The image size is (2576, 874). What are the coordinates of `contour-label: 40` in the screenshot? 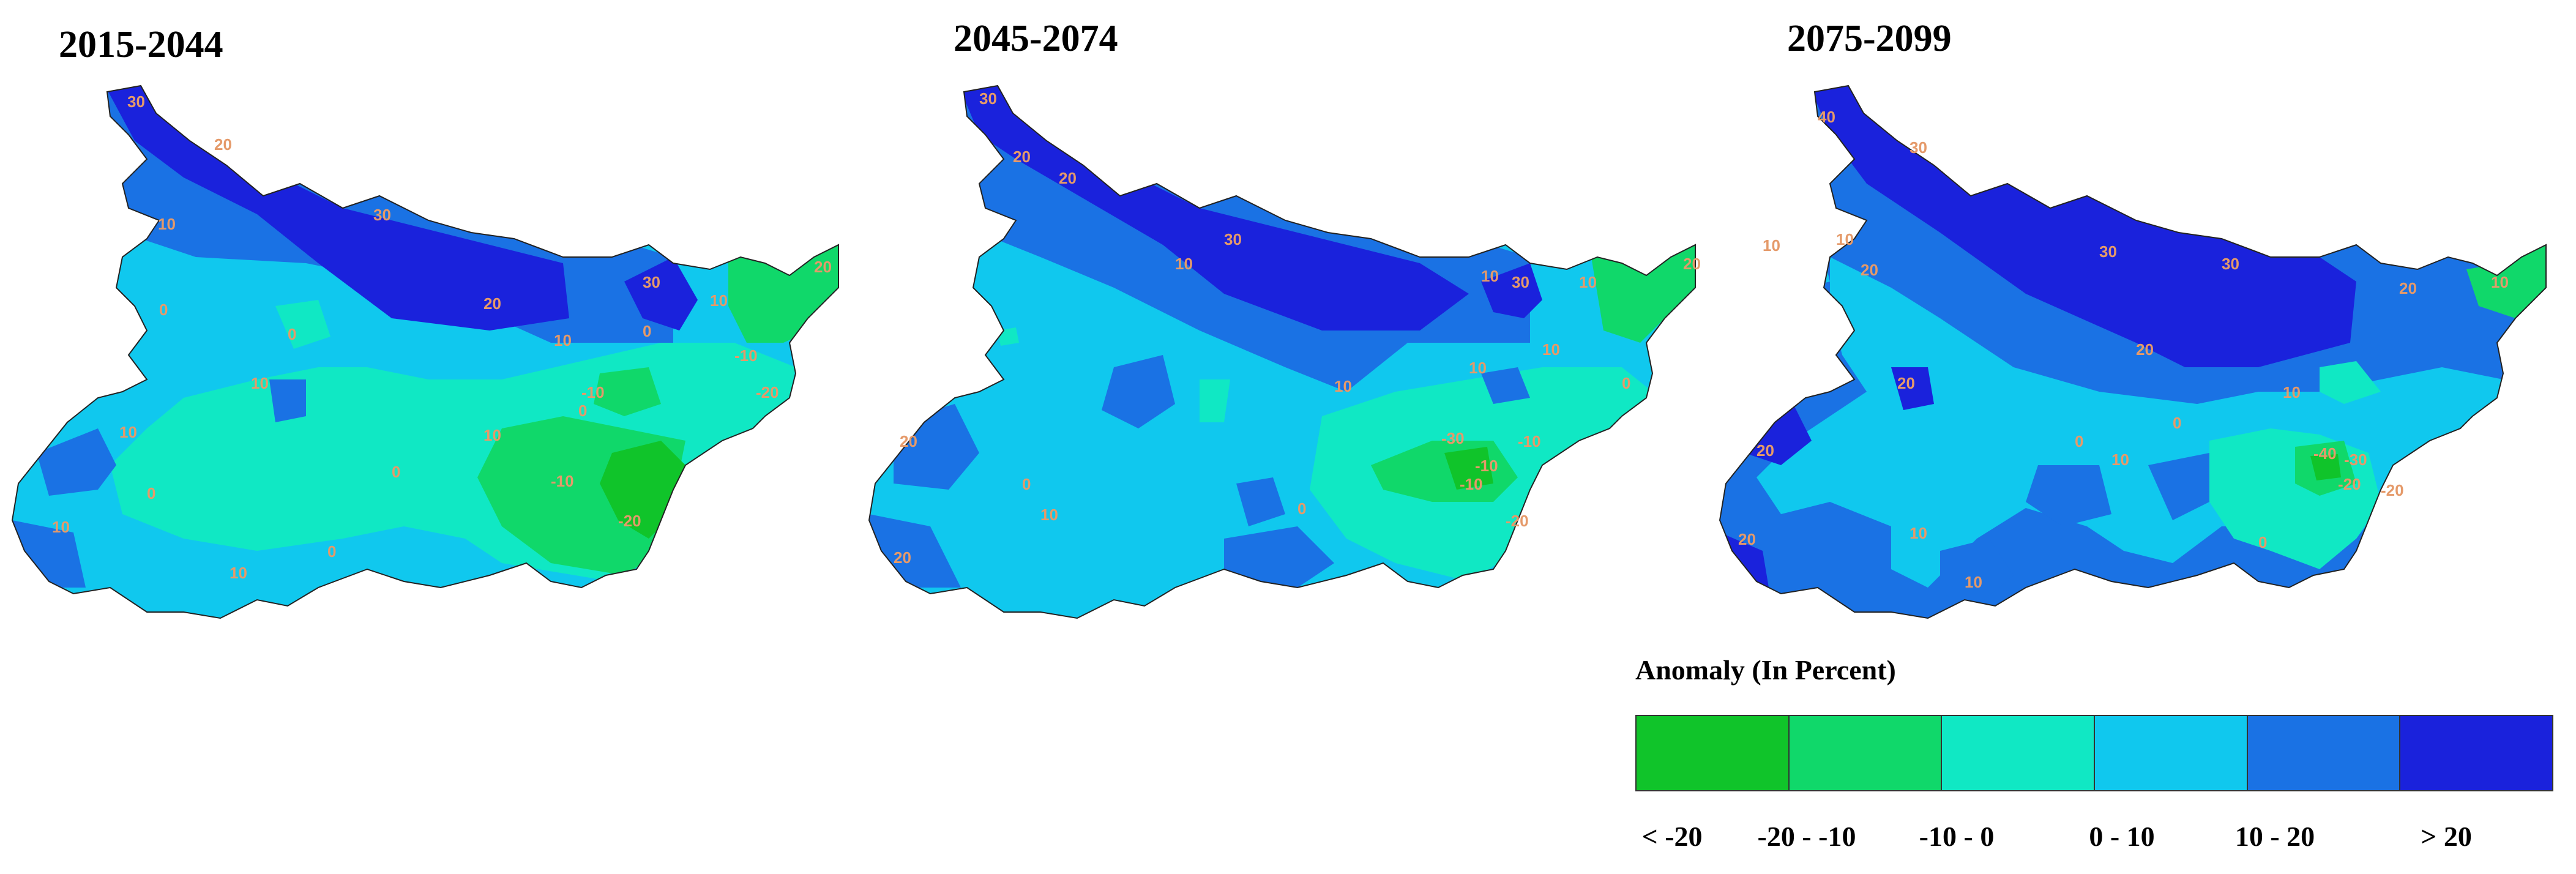 It's located at (1826, 117).